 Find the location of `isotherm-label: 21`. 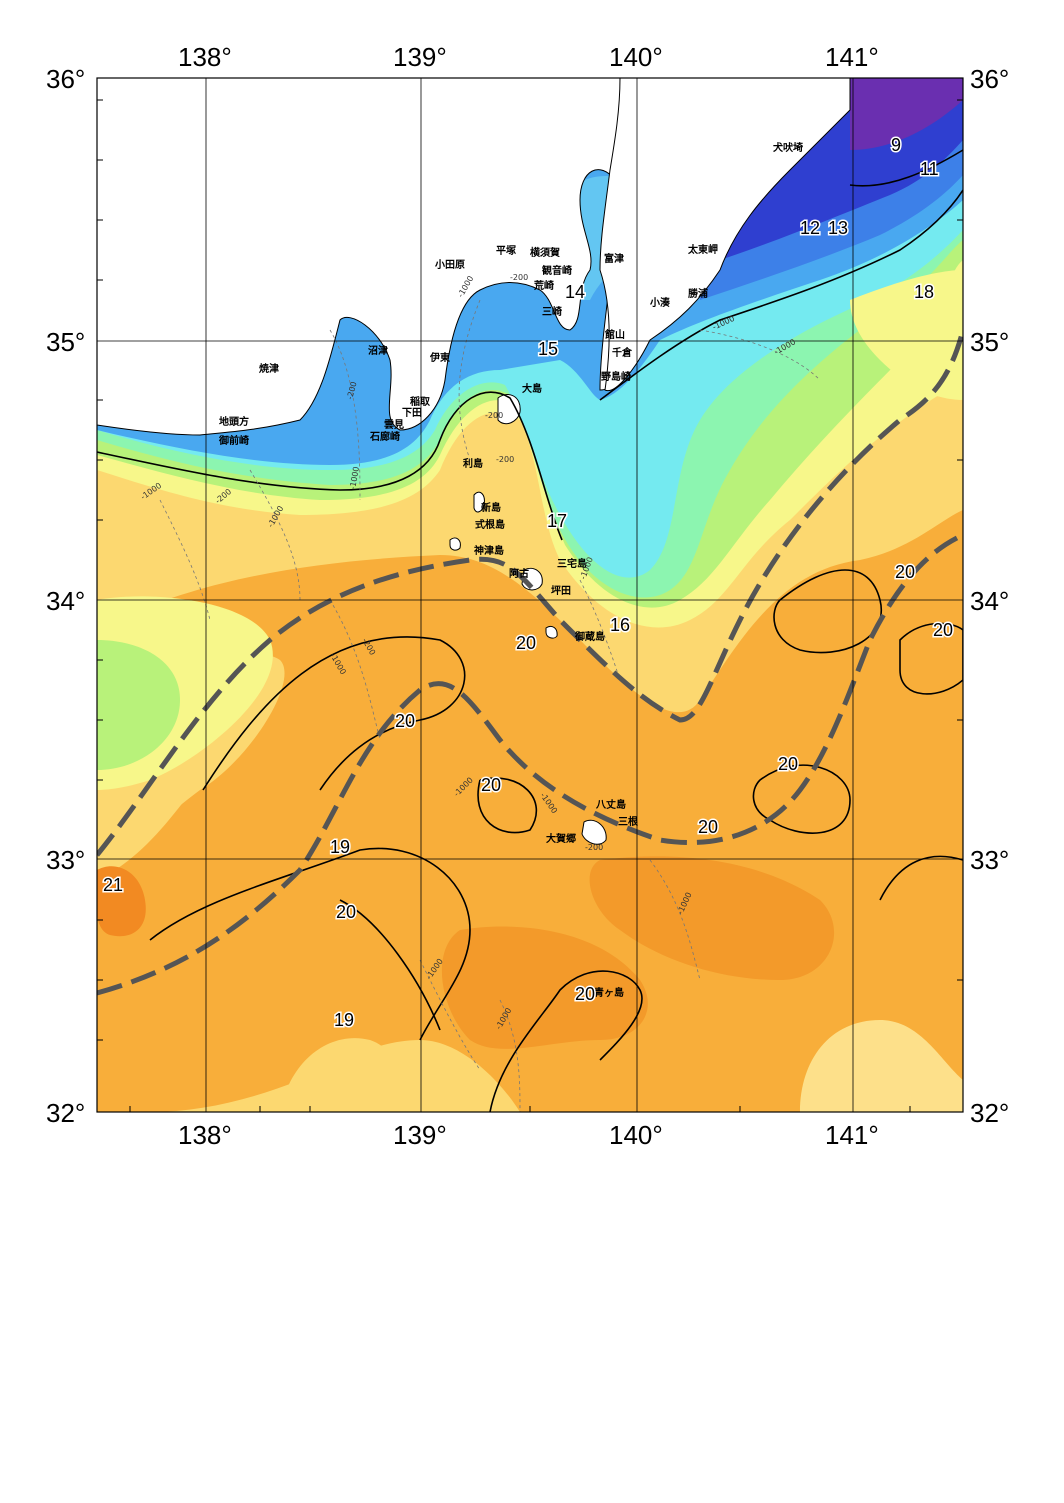

isotherm-label: 21 is located at coordinates (113, 885).